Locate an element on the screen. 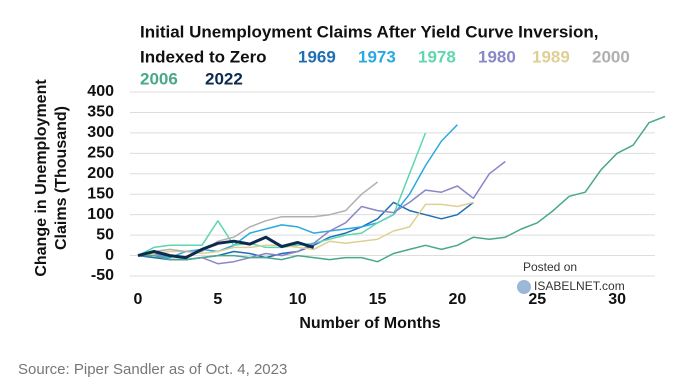 The image size is (700, 390). legend-entry: 2006 is located at coordinates (159, 78).